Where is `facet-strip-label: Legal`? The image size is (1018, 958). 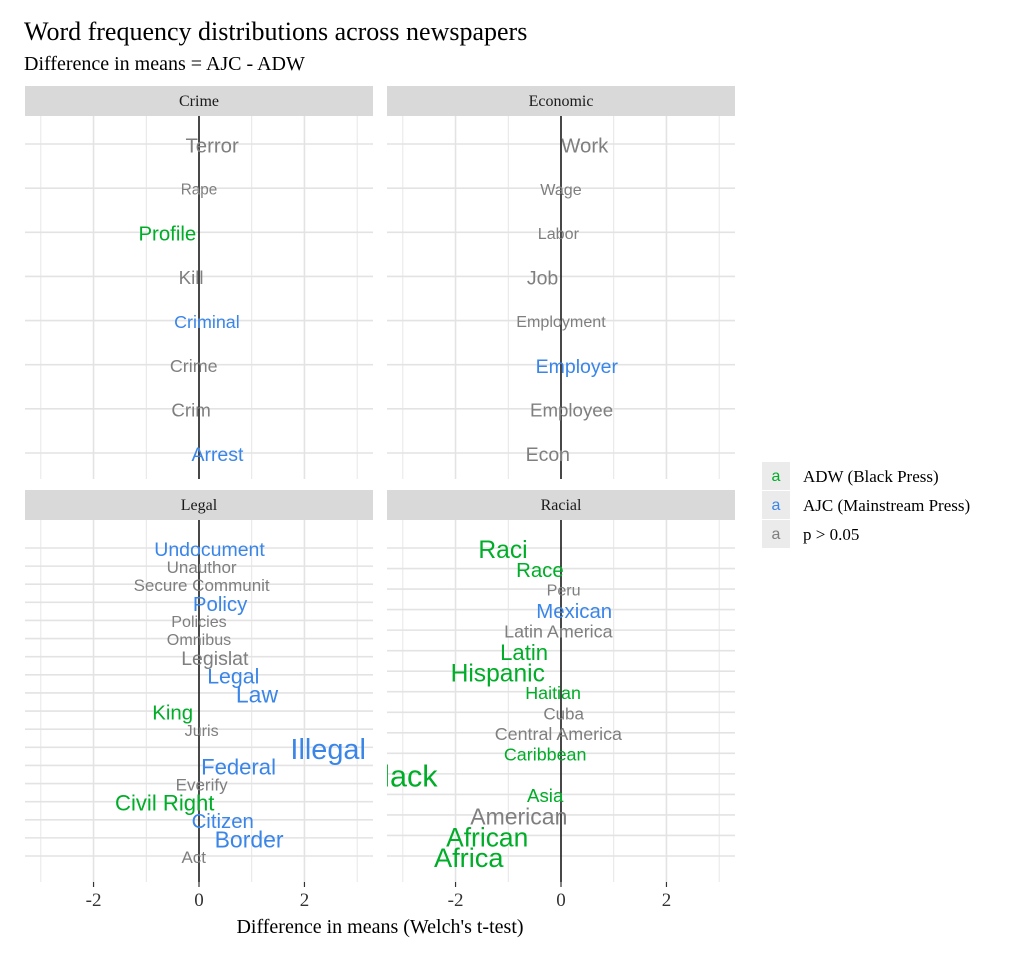 facet-strip-label: Legal is located at coordinates (199, 505).